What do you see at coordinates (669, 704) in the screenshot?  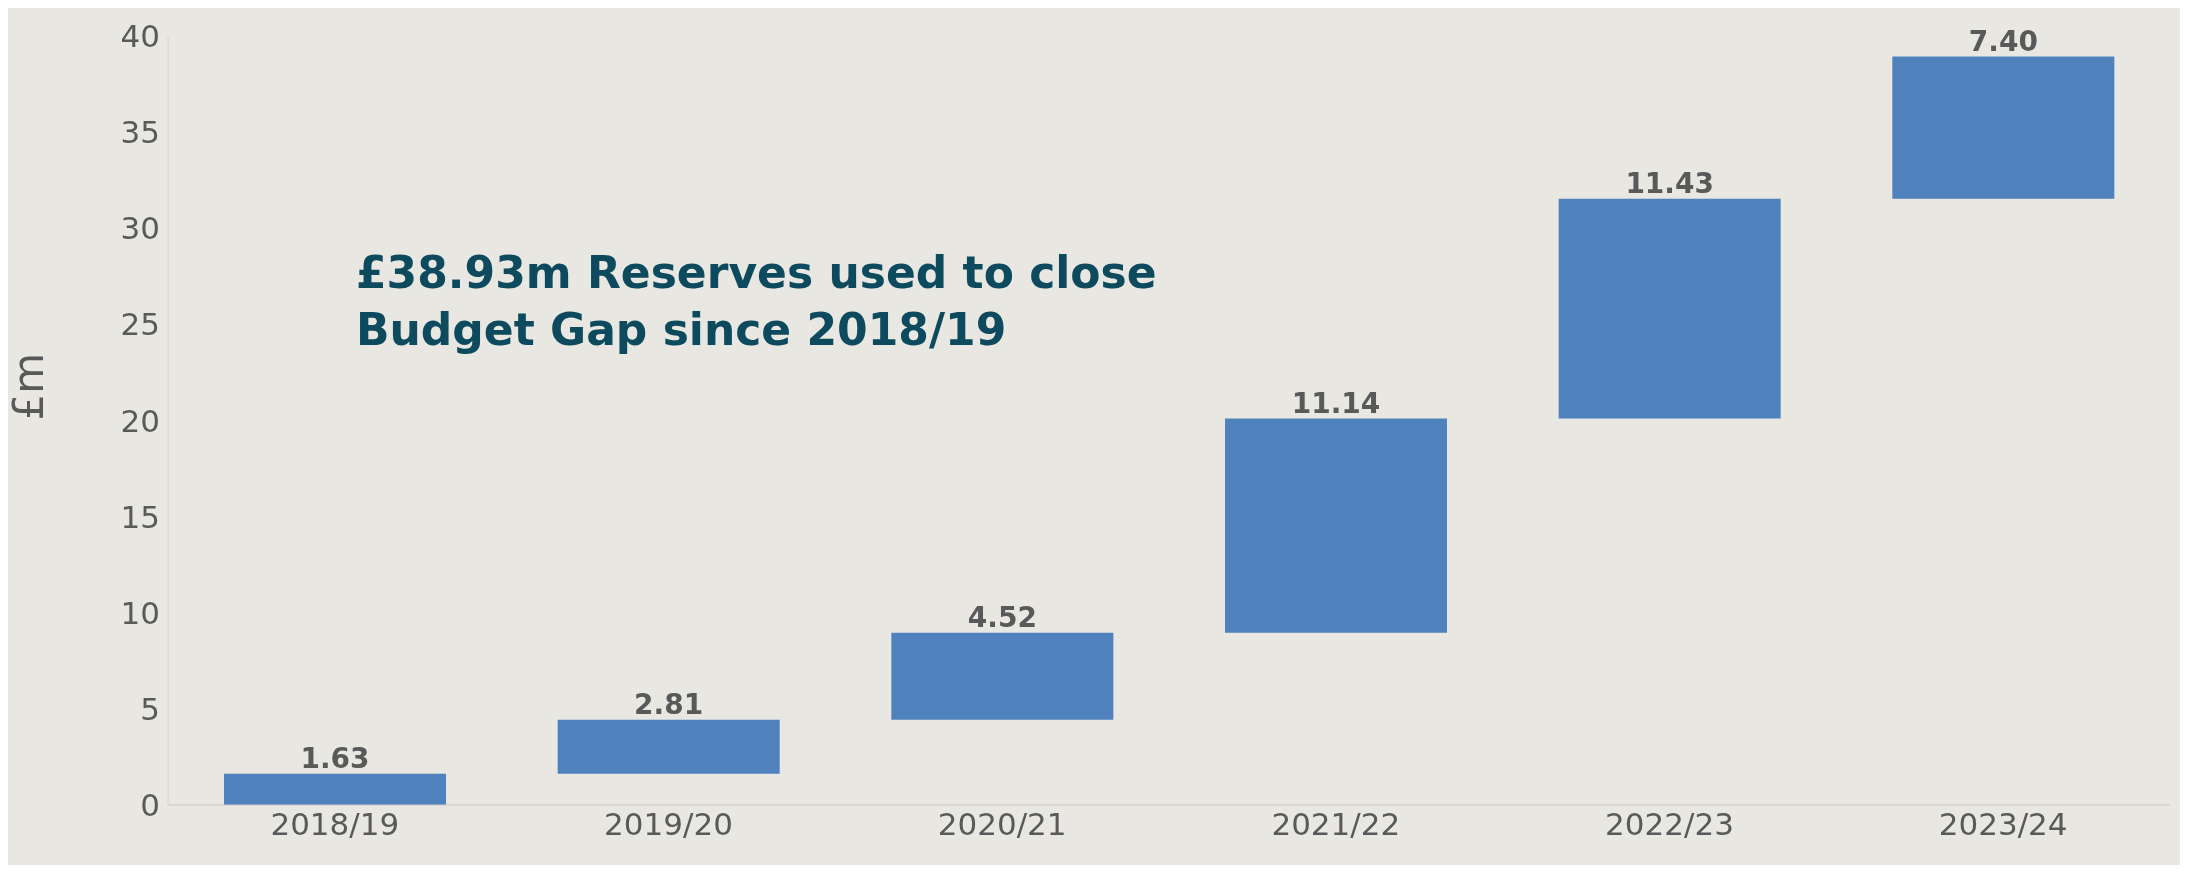 I see `data-label: 2.81` at bounding box center [669, 704].